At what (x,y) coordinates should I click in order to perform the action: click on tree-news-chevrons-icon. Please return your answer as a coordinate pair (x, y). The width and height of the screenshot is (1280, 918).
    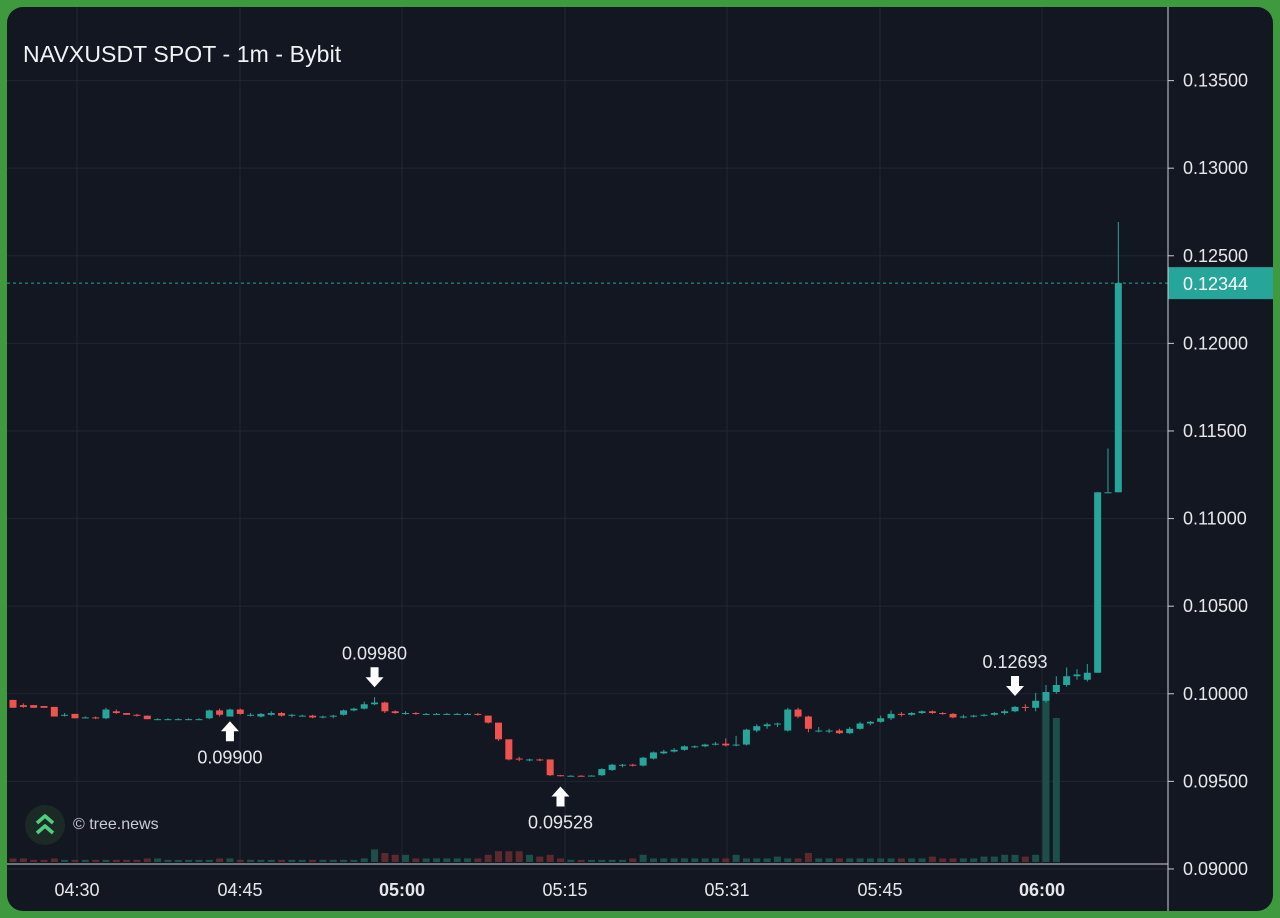
    Looking at the image, I should click on (45, 825).